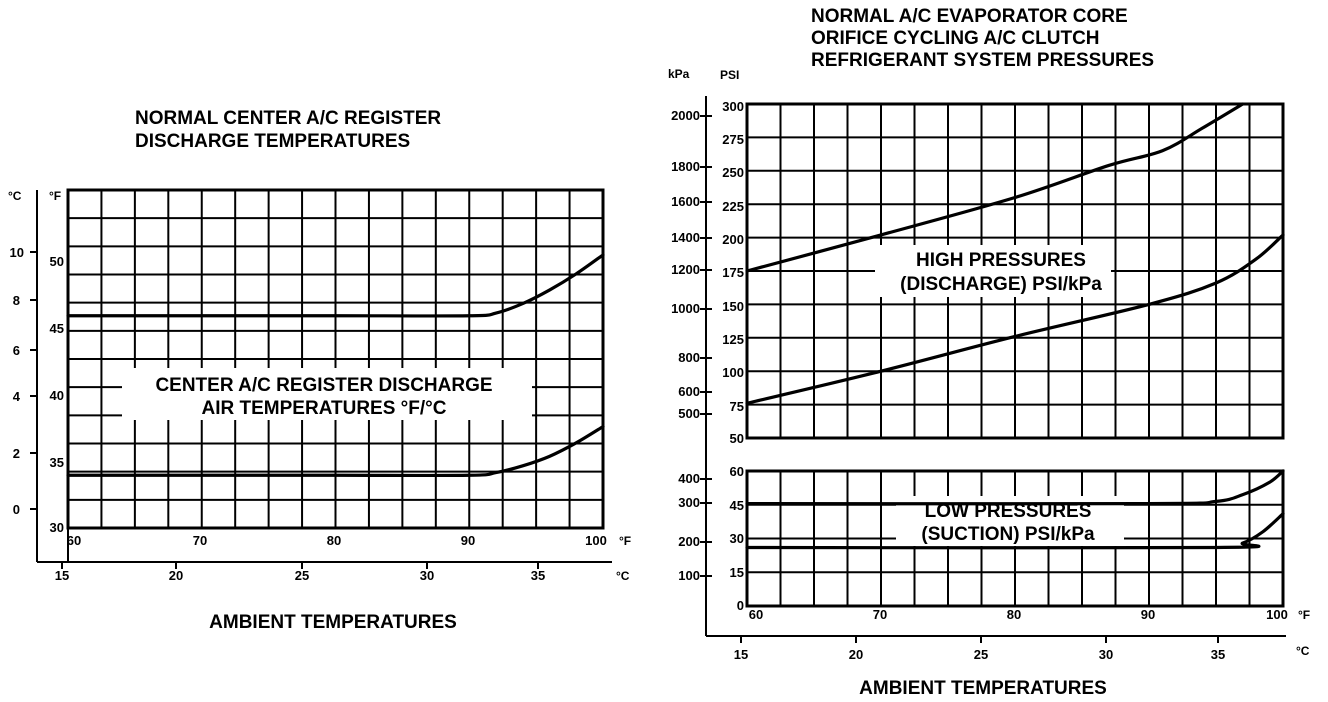  I want to click on low-pressure-upper-curve, so click(1015, 487).